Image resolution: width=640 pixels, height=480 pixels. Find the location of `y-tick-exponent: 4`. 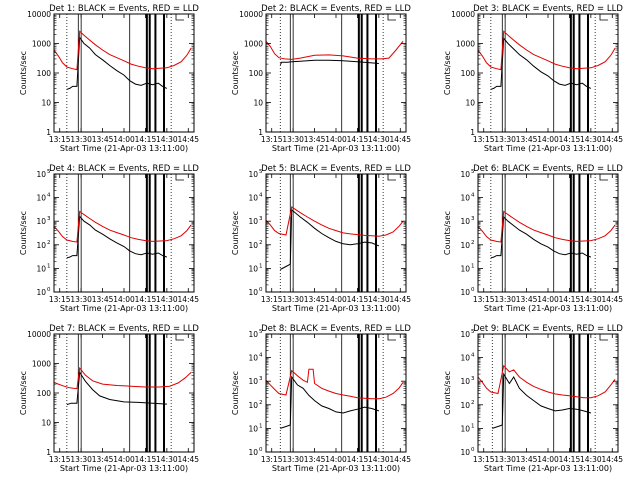

y-tick-exponent: 4 is located at coordinates (473, 196).